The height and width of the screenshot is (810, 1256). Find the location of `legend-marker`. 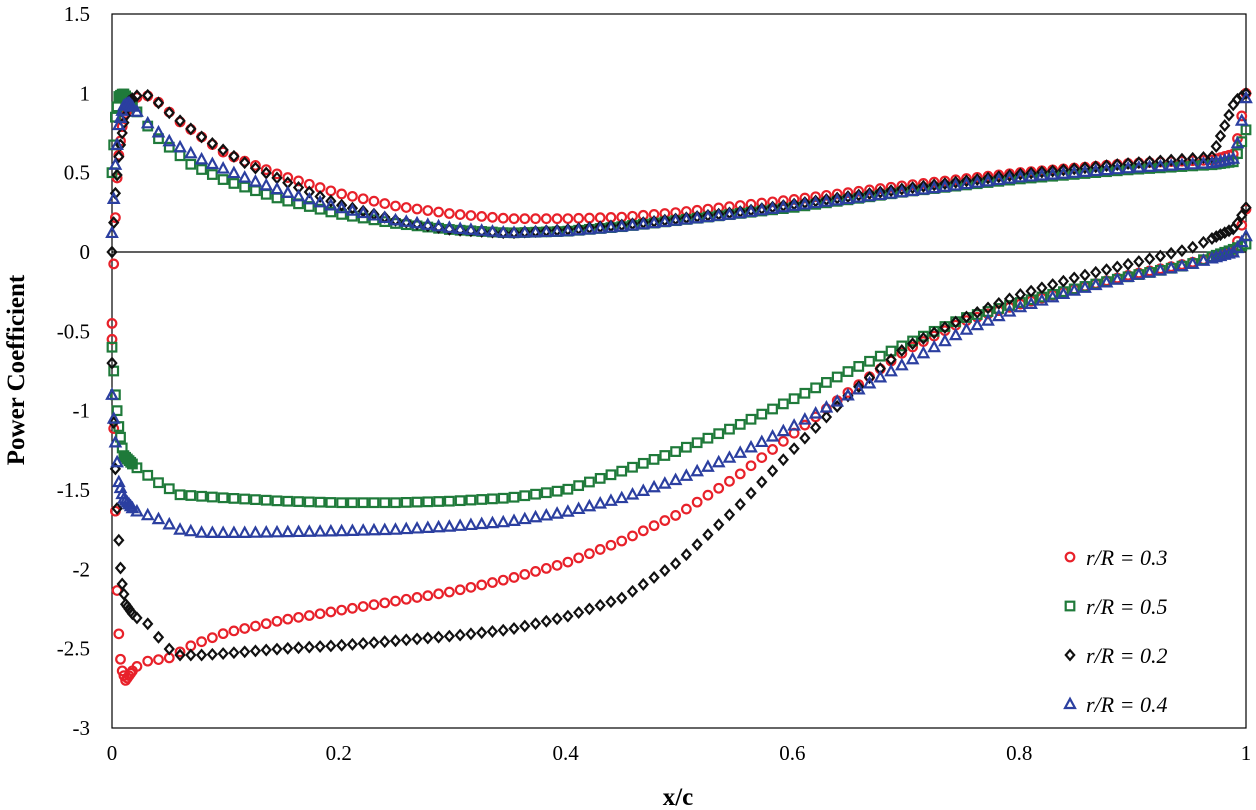

legend-marker is located at coordinates (1070, 655).